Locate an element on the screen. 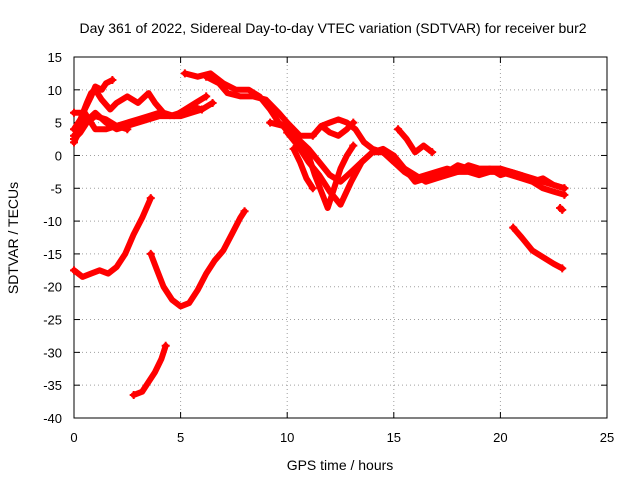 The image size is (640, 480). x-tick-label: 0 is located at coordinates (73, 437).